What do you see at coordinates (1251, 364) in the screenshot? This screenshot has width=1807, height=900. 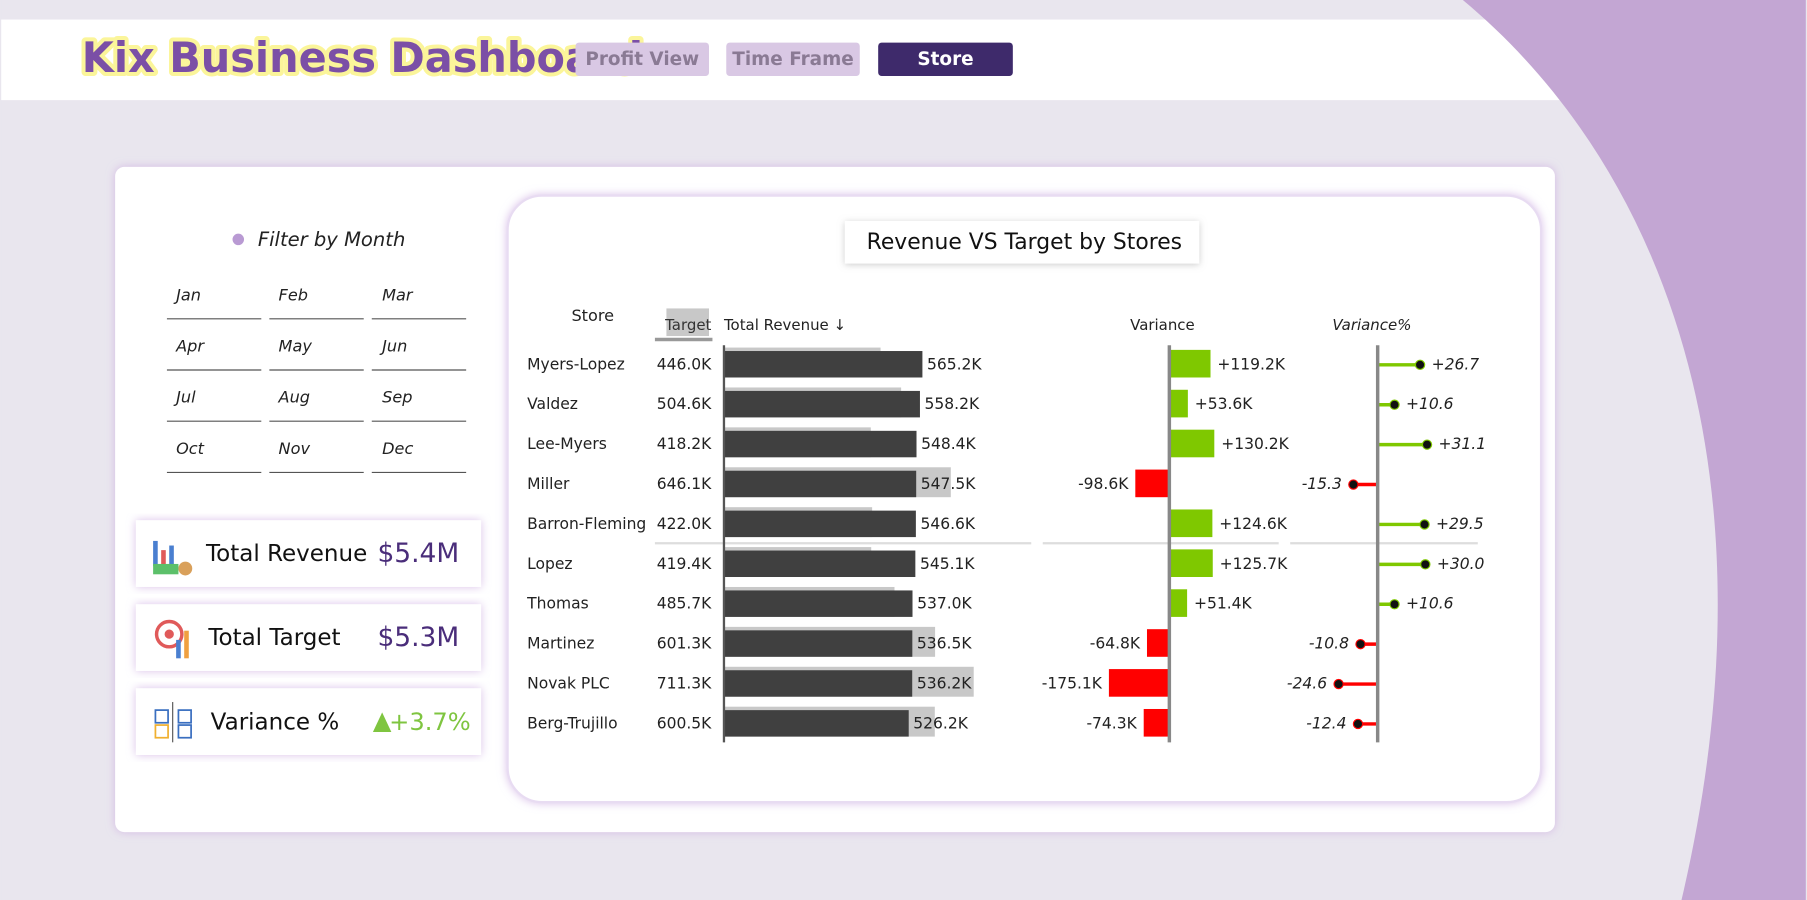 I see `variance-value: +119.2K` at bounding box center [1251, 364].